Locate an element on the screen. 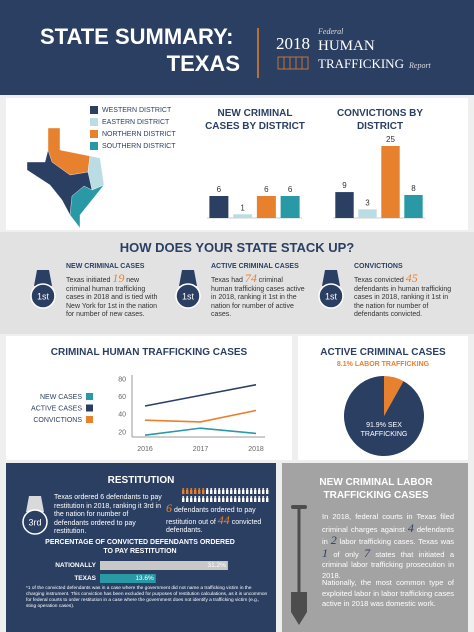 Image resolution: width=474 pixels, height=632 pixels. state: TEXAS is located at coordinates (203, 63).